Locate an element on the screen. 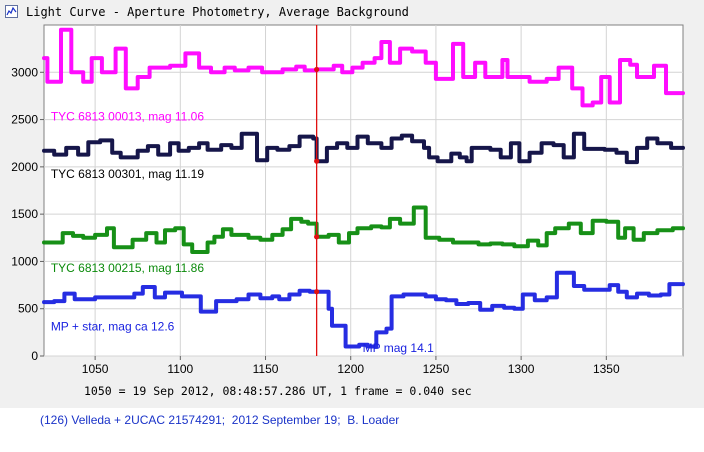  light-curve-app-icon is located at coordinates (11, 11).